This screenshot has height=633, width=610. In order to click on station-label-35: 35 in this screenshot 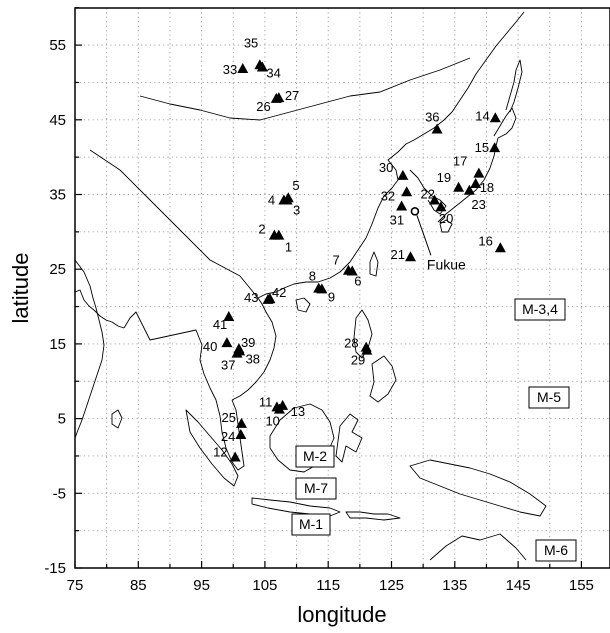, I will do `click(251, 42)`.